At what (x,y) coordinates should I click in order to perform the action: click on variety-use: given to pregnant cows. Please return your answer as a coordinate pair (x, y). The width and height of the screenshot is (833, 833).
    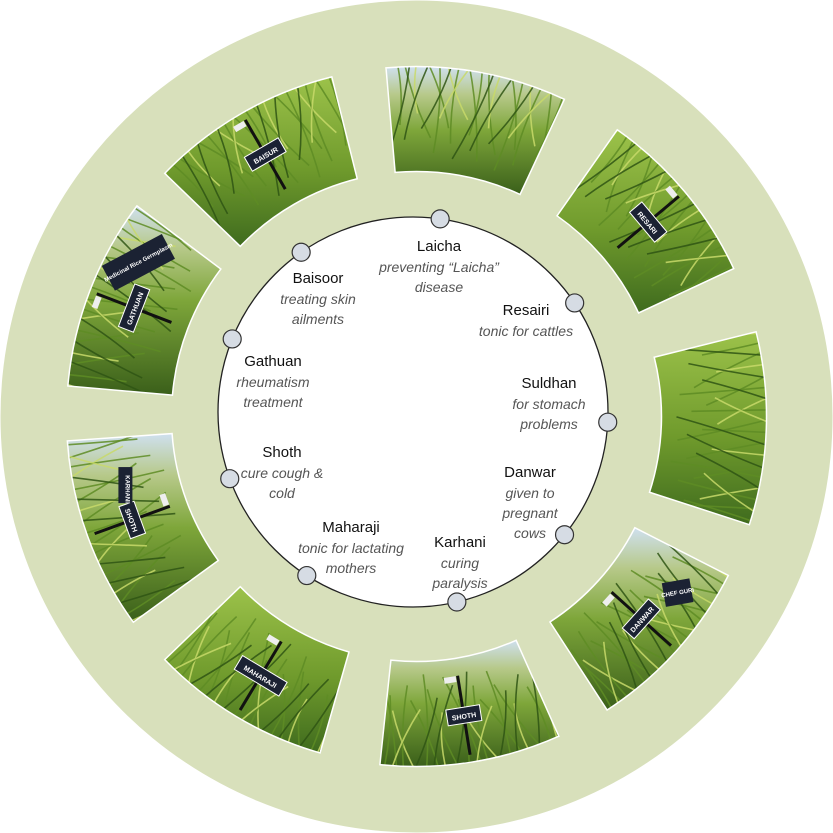
    Looking at the image, I should click on (530, 513).